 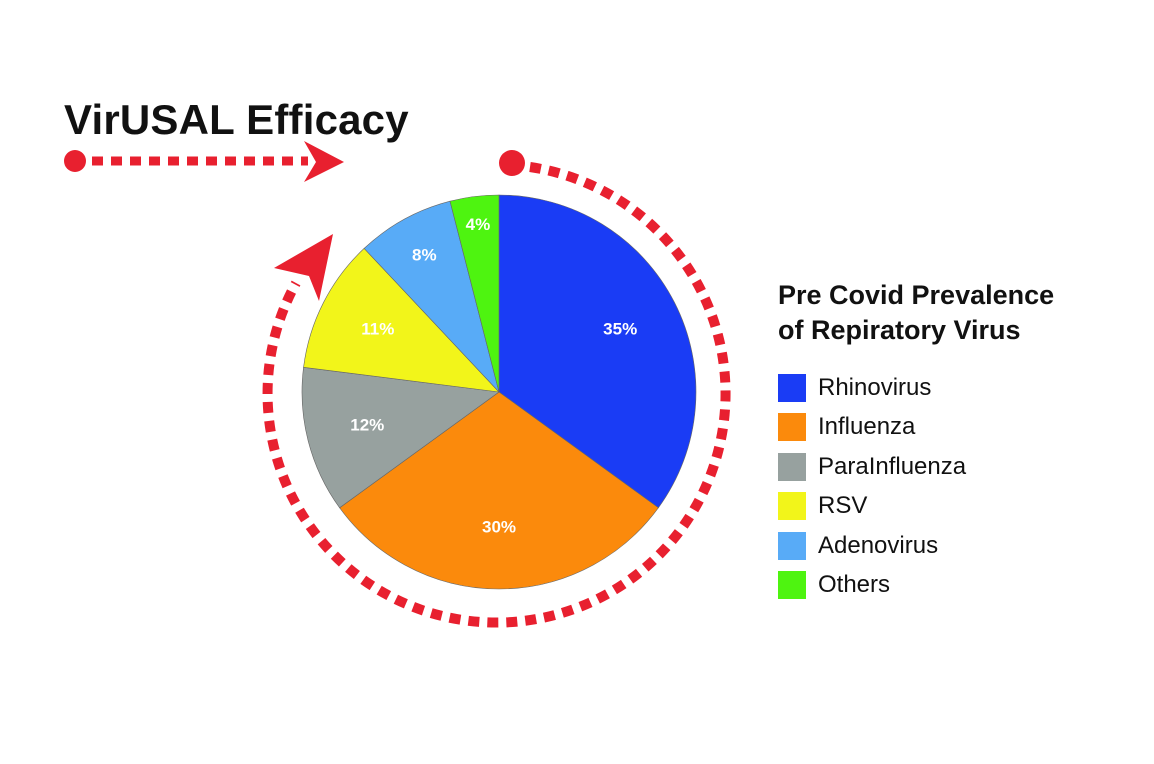 I want to click on legend-item-parainfluenza: ParaInfluenza, so click(x=916, y=467).